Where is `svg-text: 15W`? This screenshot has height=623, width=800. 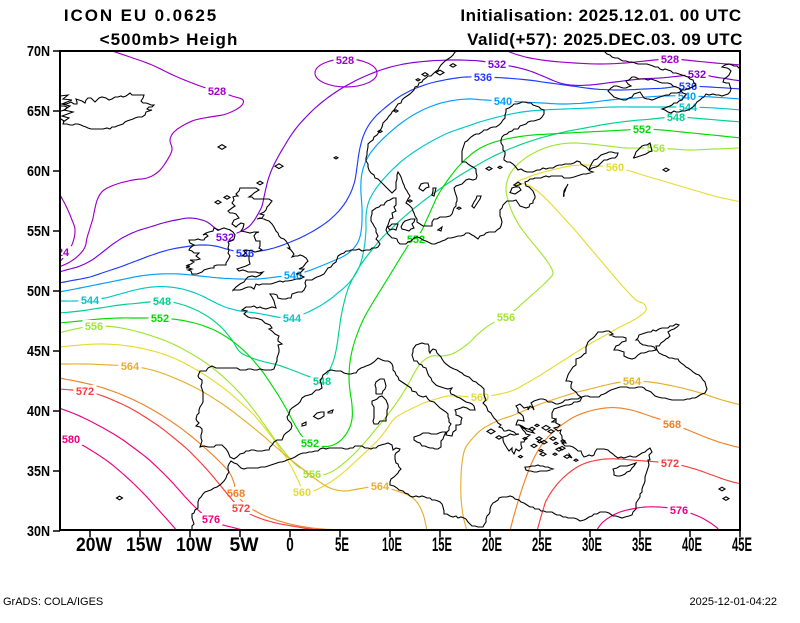
svg-text: 15W is located at coordinates (144, 545).